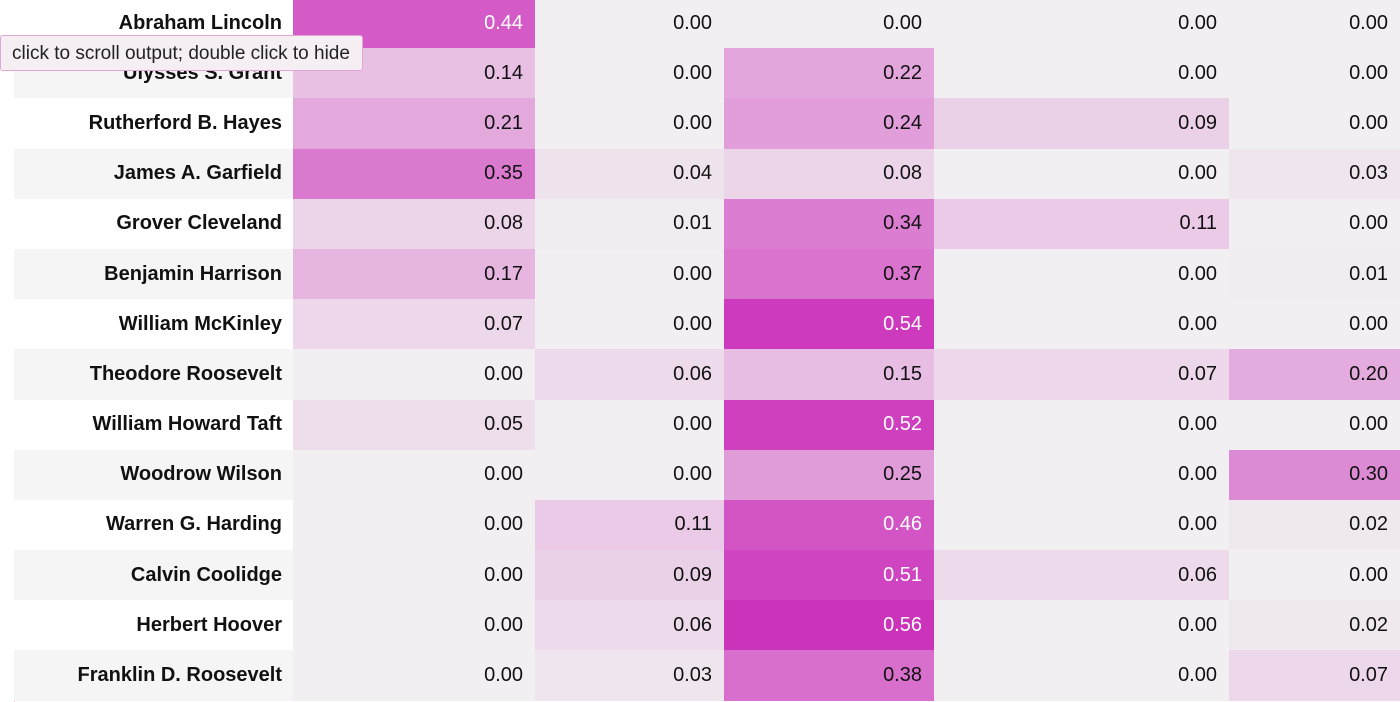  Describe the element at coordinates (829, 575) in the screenshot. I see `heatmap-cell: 0.51` at that location.